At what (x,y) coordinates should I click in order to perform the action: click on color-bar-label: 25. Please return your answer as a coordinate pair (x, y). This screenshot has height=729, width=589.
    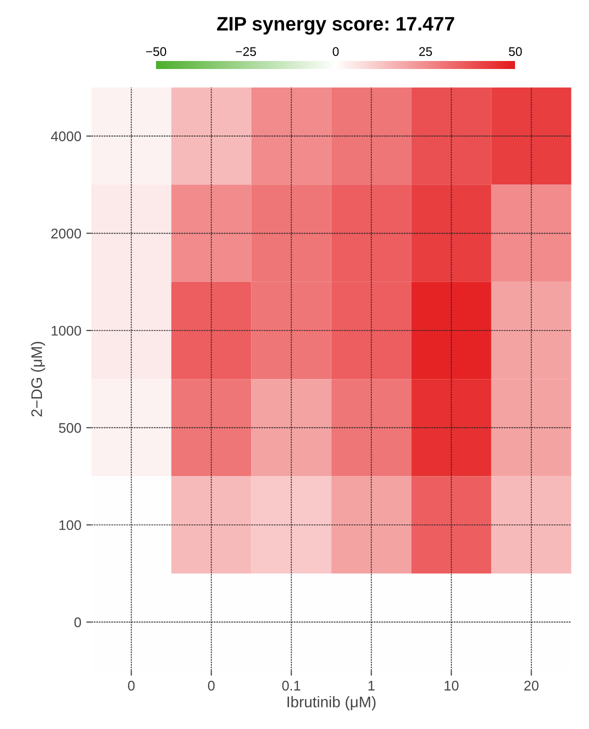
    Looking at the image, I should click on (425, 51).